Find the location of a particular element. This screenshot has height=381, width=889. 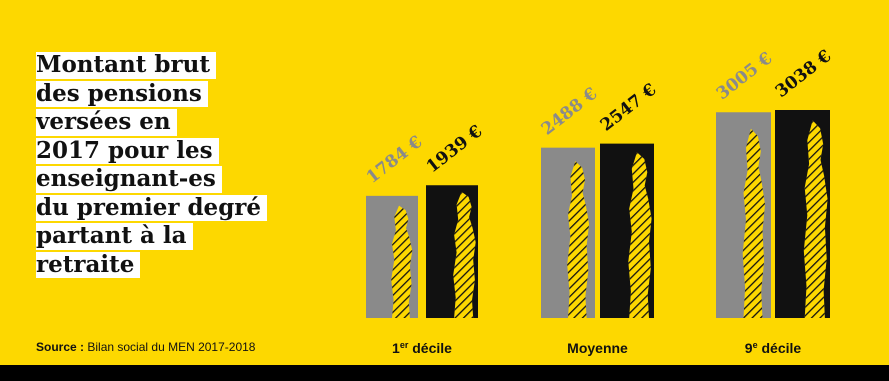

title-line: 2017 pour les is located at coordinates (186, 152).